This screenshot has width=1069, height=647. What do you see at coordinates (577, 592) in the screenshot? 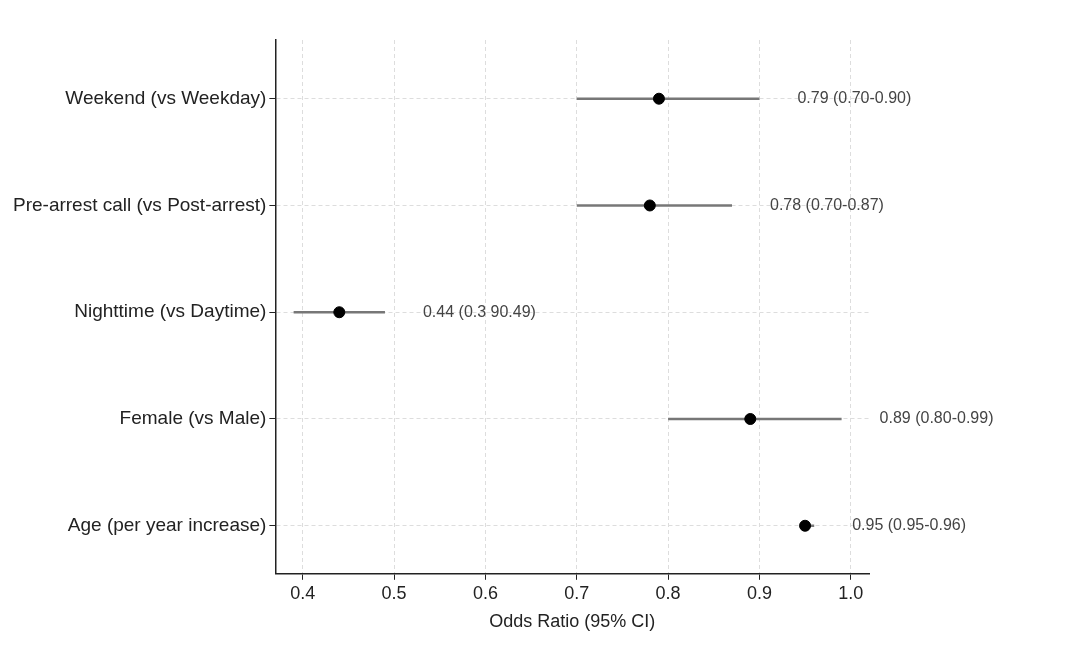
I see `x-tick-label: 0.7` at bounding box center [577, 592].